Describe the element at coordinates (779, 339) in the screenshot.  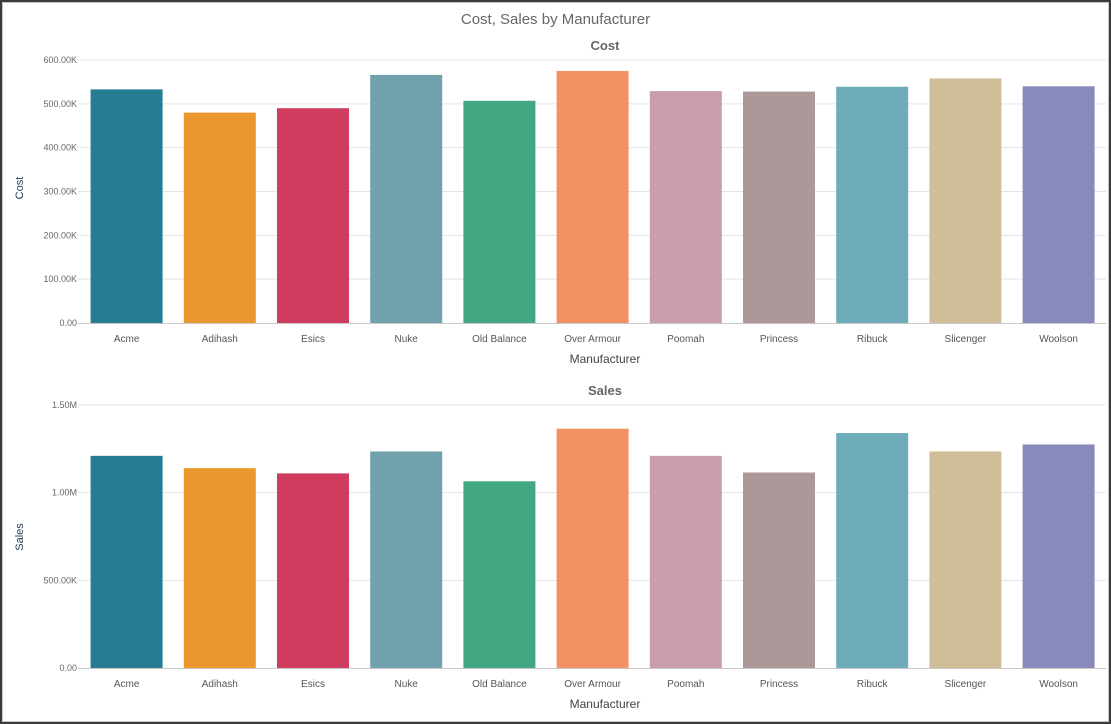
I see `cost-x-tick-label: Princess` at that location.